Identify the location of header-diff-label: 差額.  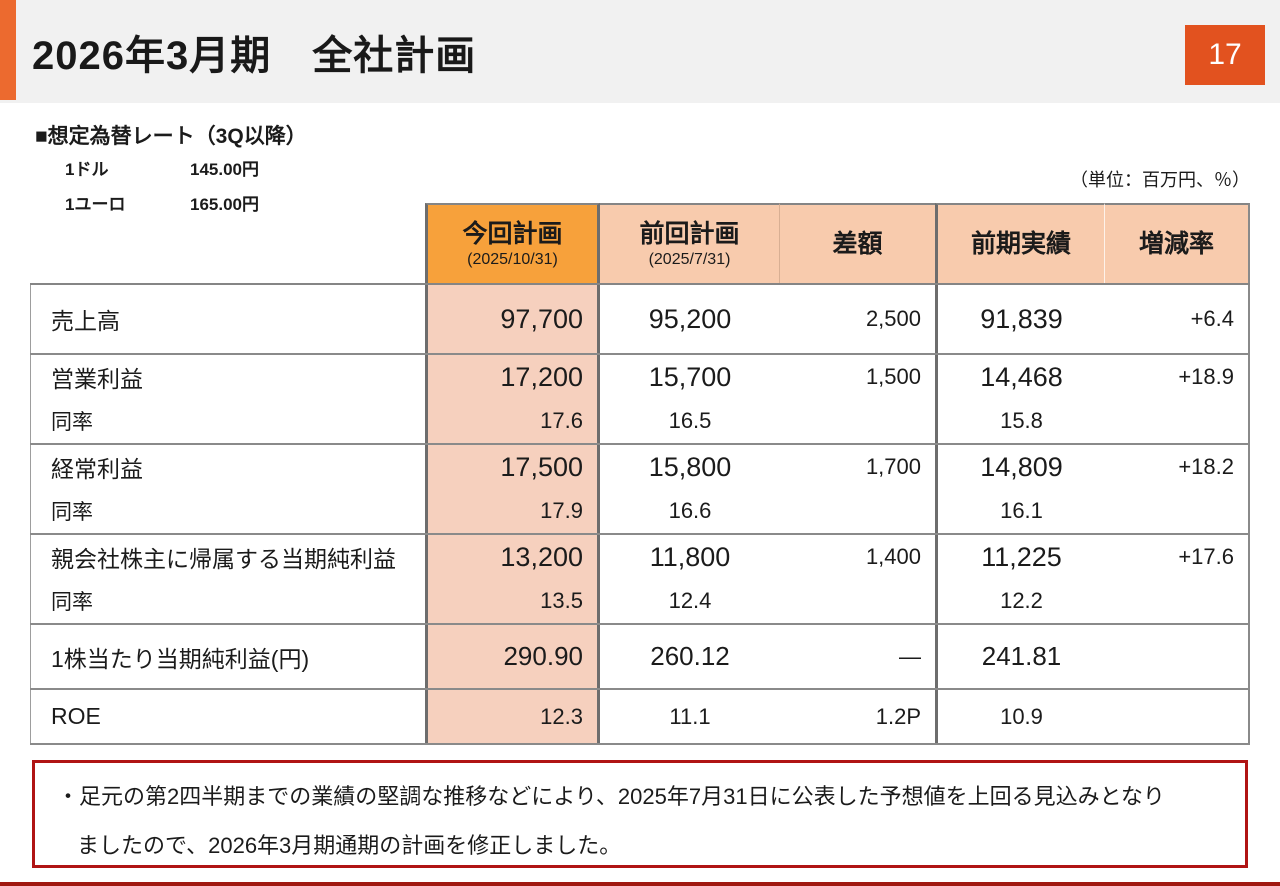
(857, 243).